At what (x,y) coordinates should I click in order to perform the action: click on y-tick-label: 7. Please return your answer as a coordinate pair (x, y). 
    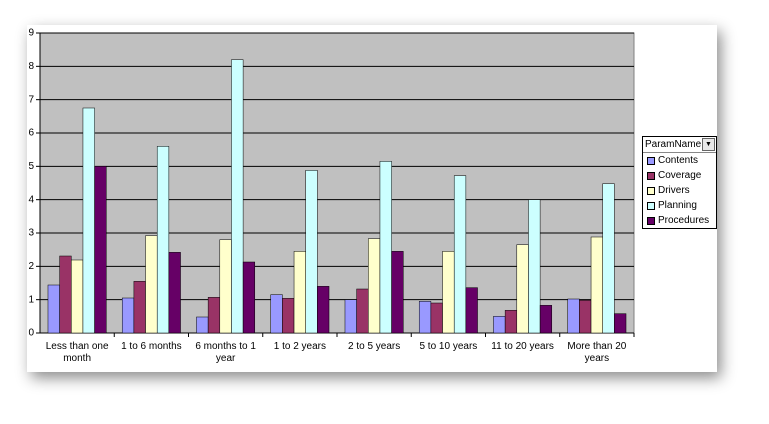
    Looking at the image, I should click on (31, 99).